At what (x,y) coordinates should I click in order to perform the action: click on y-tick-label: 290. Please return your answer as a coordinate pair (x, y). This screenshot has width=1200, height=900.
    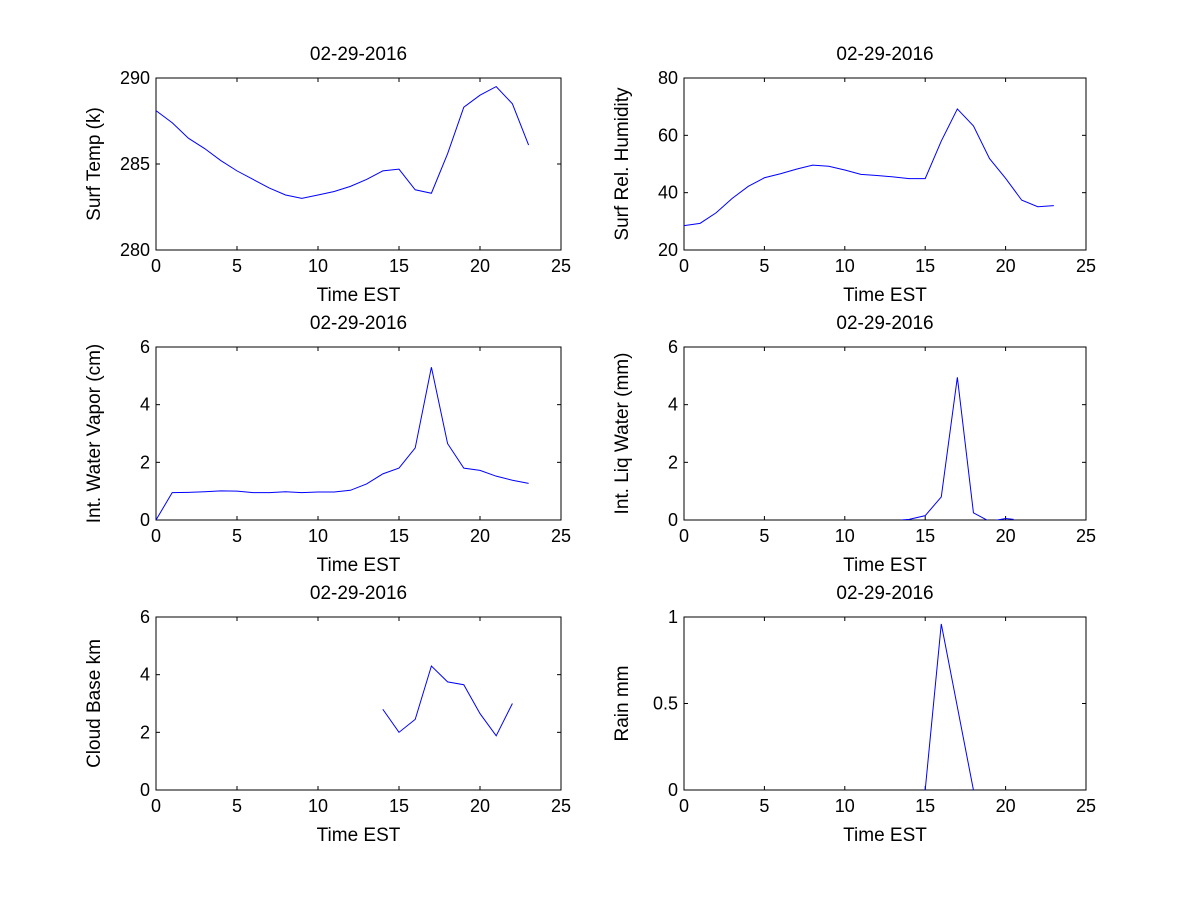
    Looking at the image, I should click on (135, 78).